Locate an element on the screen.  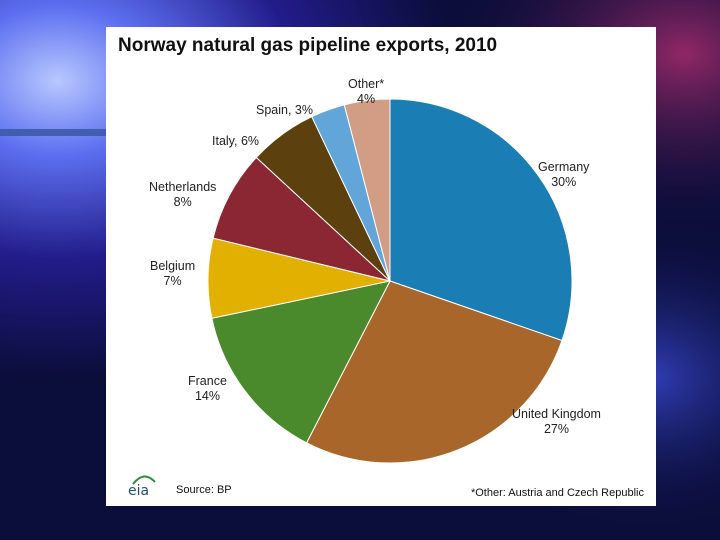
label-netherlands: Netherlands 8% is located at coordinates (182, 195).